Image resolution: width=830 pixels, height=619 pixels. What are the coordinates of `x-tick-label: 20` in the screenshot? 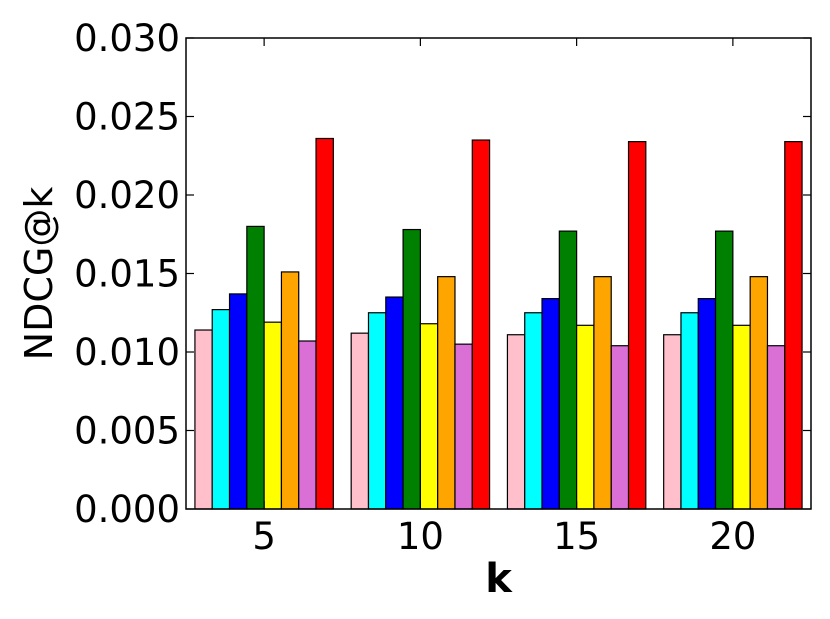 It's located at (732, 536).